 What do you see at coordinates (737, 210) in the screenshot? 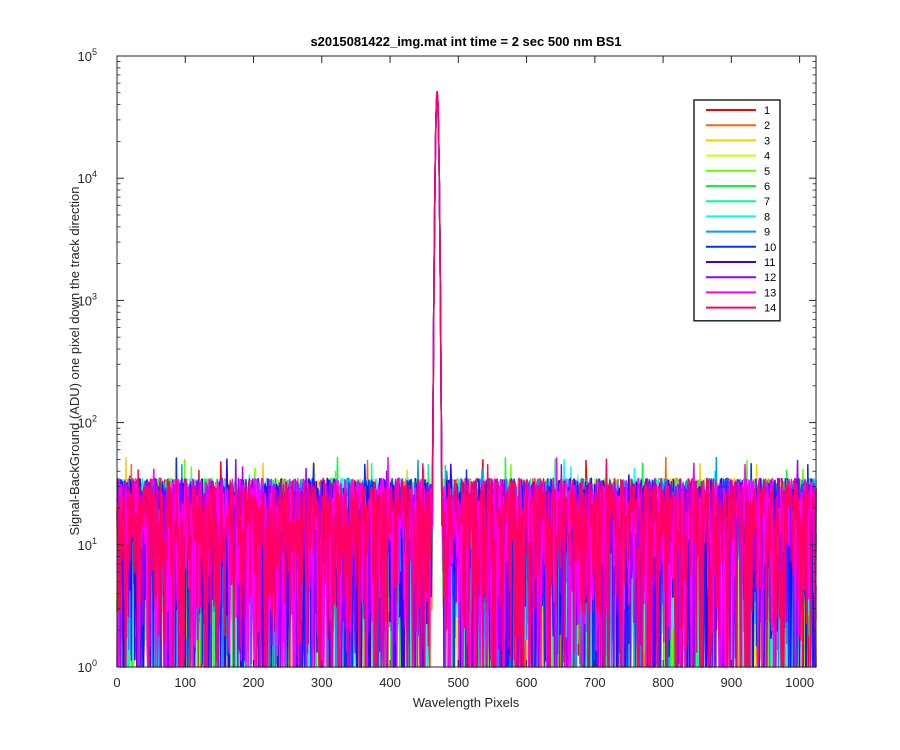
I see `legend-box` at bounding box center [737, 210].